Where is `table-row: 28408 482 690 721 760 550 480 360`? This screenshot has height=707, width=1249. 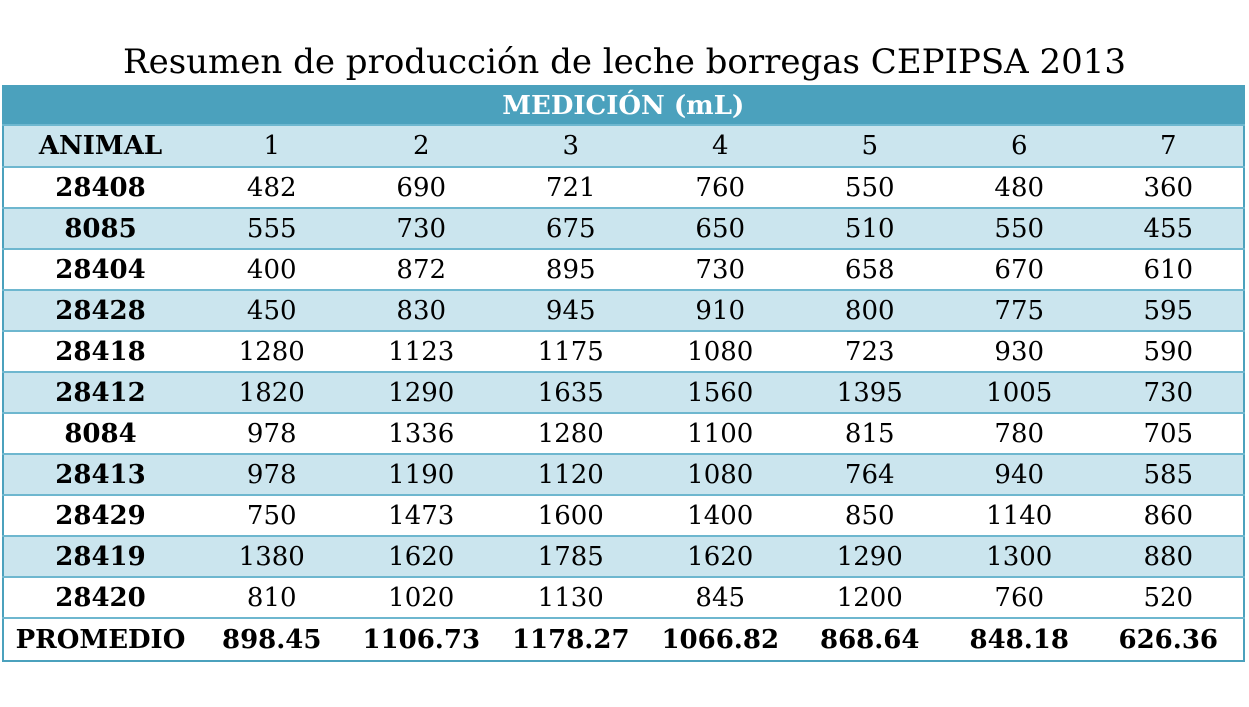
table-row: 28408 482 690 721 760 550 480 360 is located at coordinates (623, 187).